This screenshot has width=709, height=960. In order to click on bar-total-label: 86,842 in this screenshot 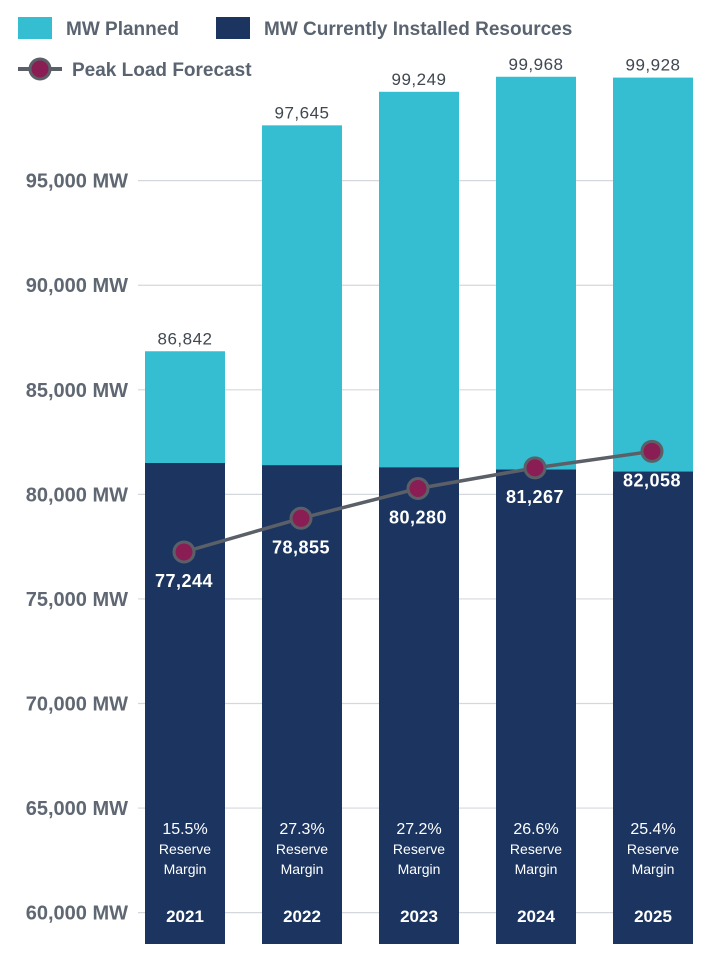, I will do `click(185, 338)`.